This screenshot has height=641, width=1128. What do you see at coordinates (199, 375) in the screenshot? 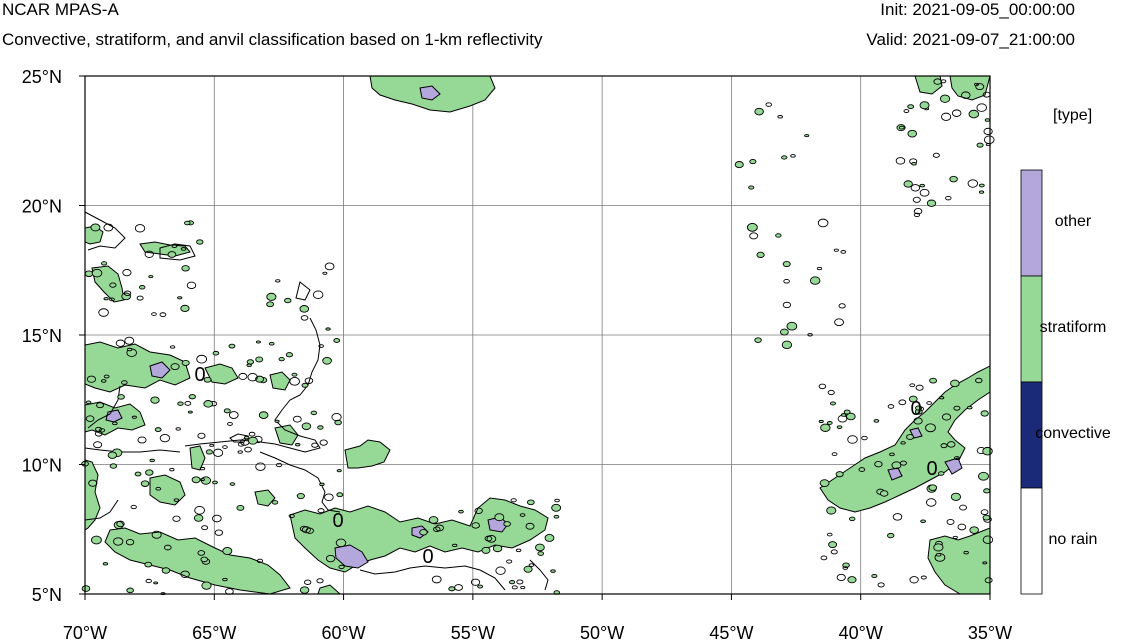
I see `contour-label: 0` at bounding box center [199, 375].